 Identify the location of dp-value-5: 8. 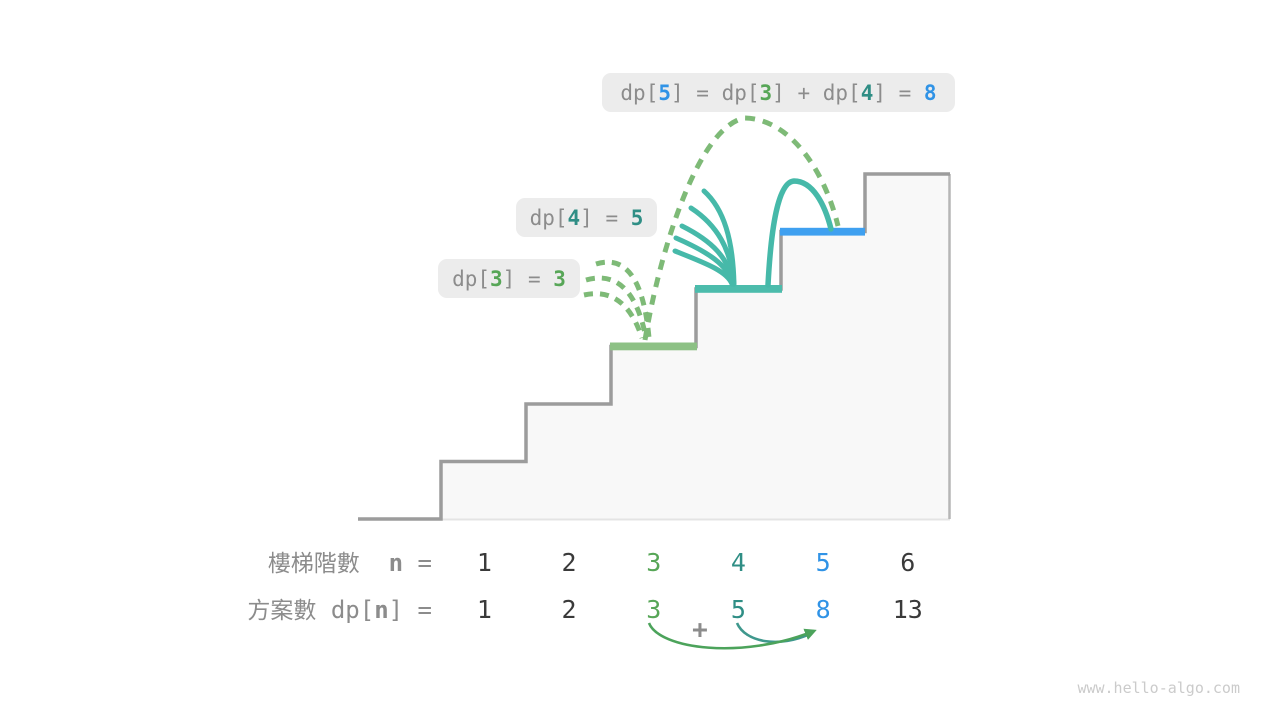
(823, 609).